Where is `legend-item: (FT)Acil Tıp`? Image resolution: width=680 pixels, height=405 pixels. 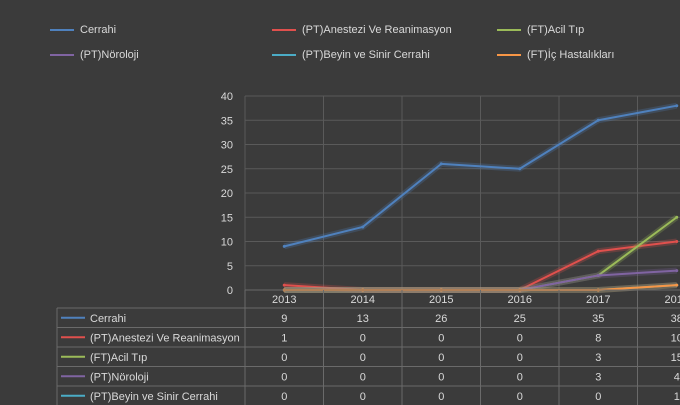 legend-item: (FT)Acil Tıp is located at coordinates (540, 30).